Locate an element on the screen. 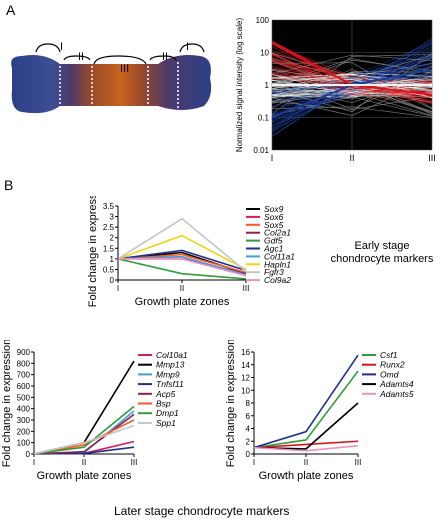 The image size is (442, 520). panel-a-letter: A is located at coordinates (11, 10).